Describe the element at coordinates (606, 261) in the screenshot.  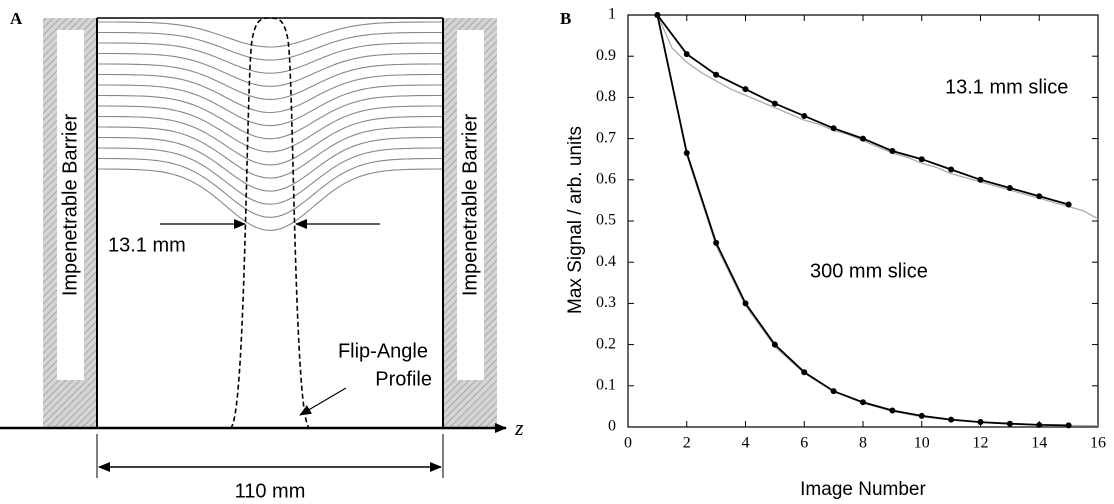
I see `y-tick-label: 0.4` at that location.